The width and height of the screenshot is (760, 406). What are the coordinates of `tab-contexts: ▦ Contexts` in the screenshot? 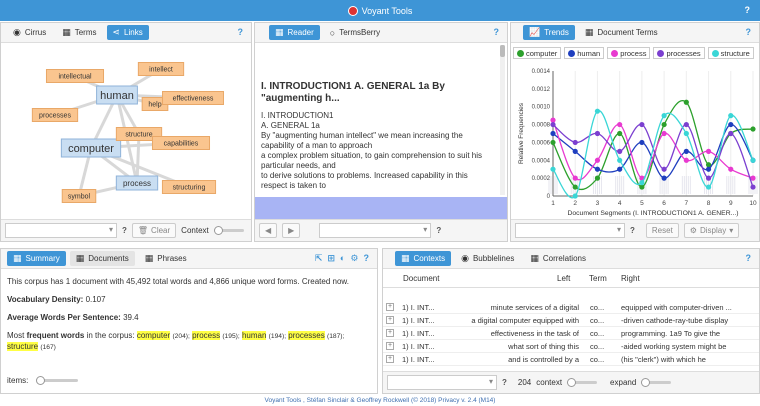 It's located at (423, 258).